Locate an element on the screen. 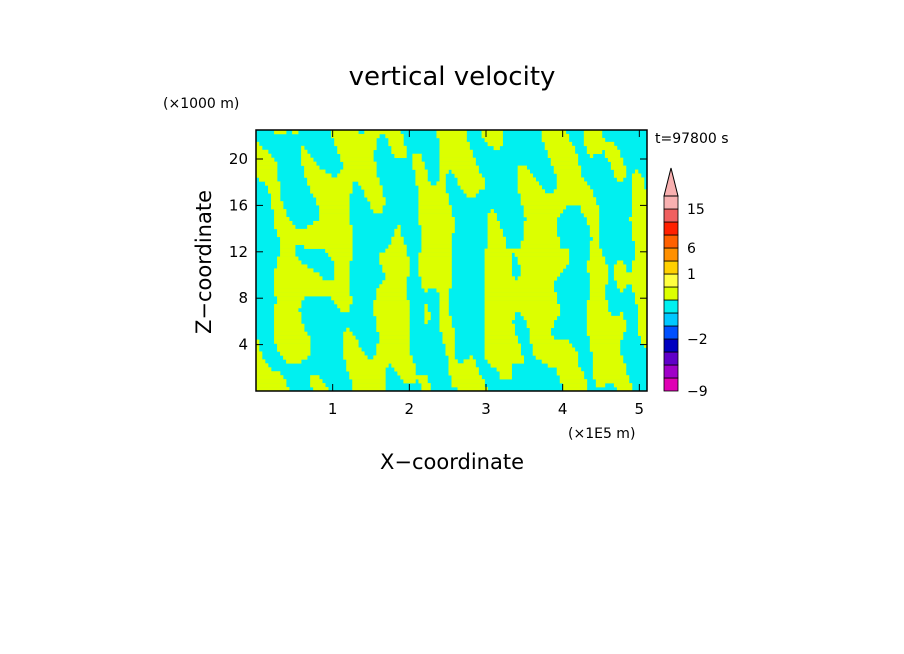 The image size is (904, 654). time-label: t=97800 s is located at coordinates (692, 139).